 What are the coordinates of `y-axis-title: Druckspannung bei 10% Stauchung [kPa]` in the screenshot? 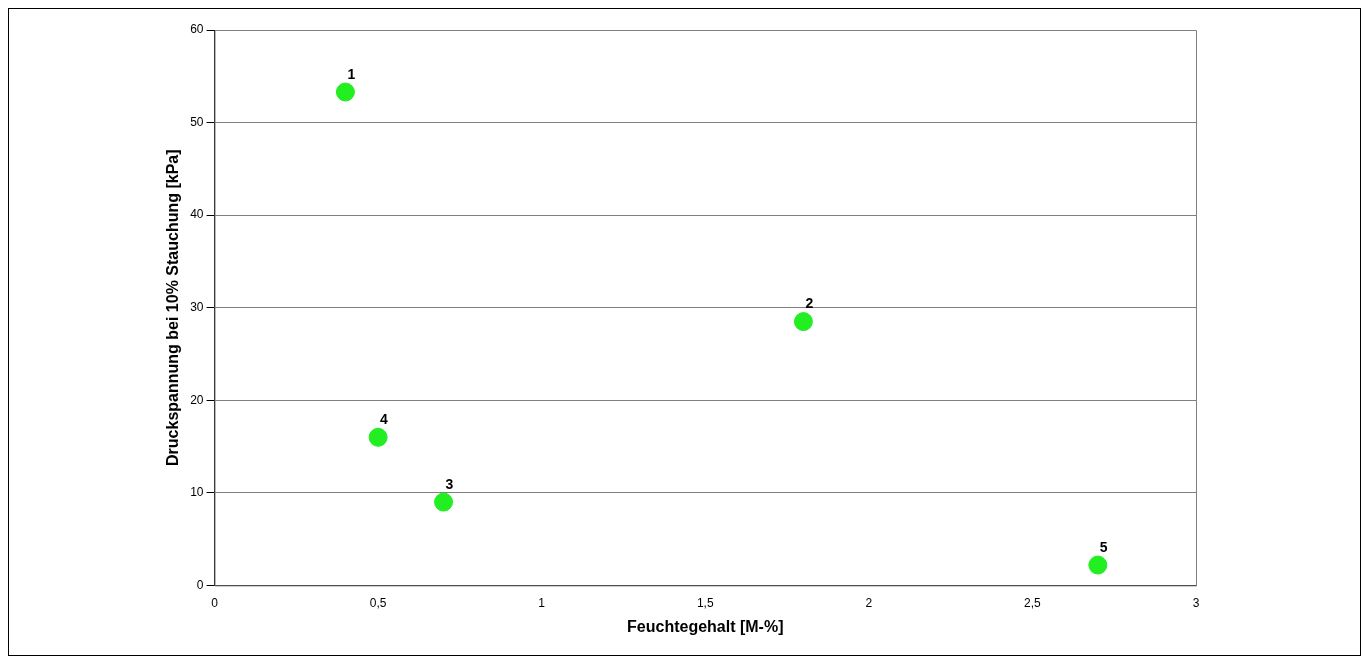 It's located at (173, 307).